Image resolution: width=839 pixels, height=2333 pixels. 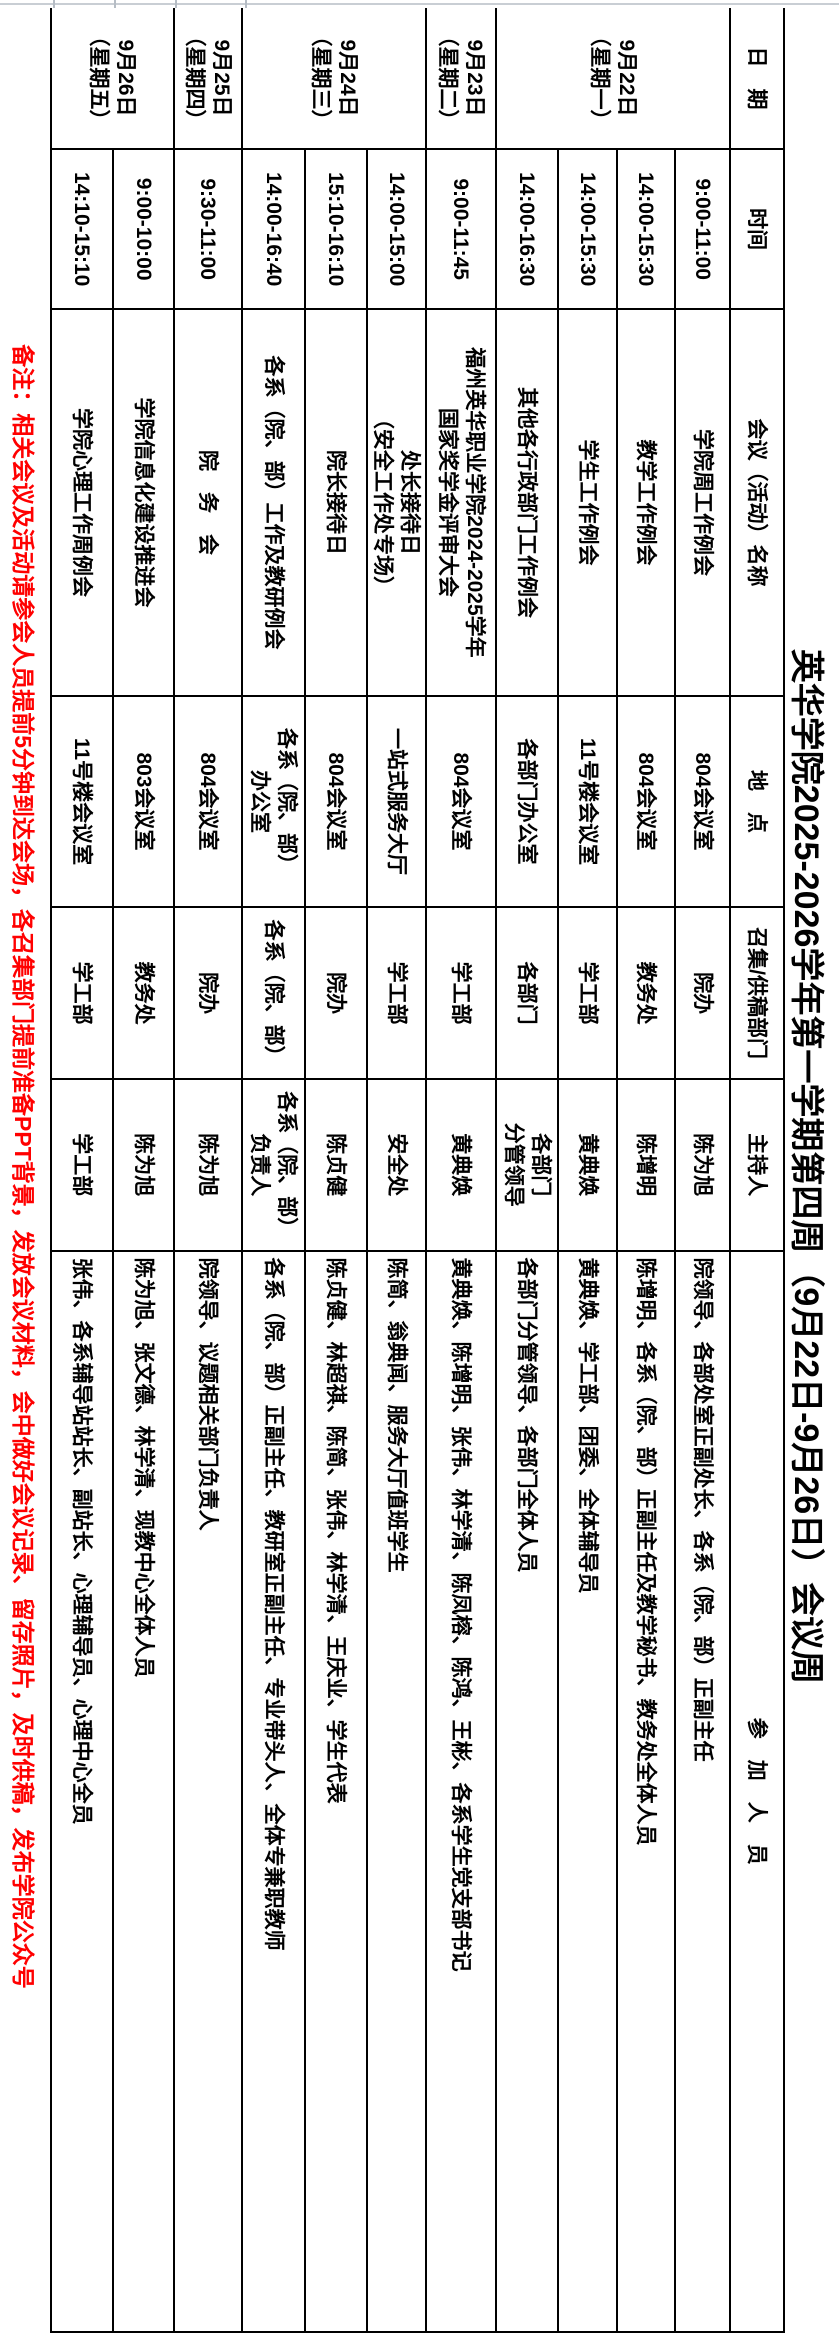 What do you see at coordinates (702, 502) in the screenshot?
I see `meeting-name-cell: 学院周工作例会` at bounding box center [702, 502].